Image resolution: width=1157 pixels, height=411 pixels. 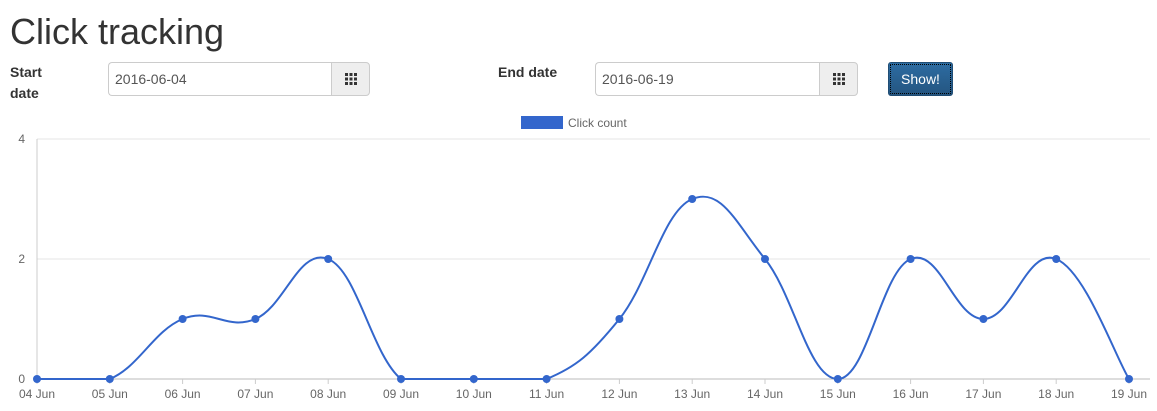 I want to click on y-tick-label: 2, so click(x=21, y=259).